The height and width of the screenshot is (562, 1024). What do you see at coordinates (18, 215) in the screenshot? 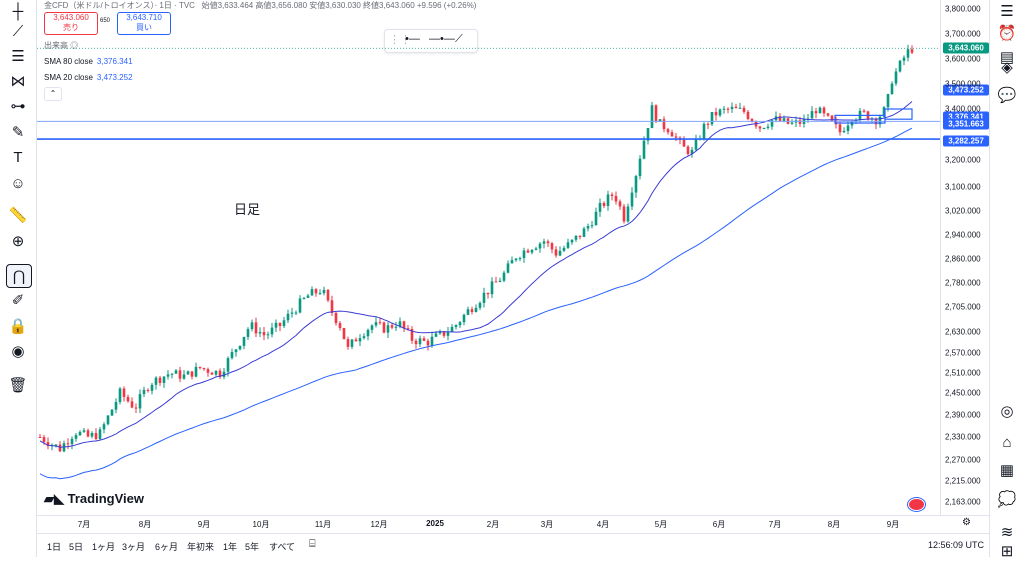
I see `ruler-icon: 📏` at bounding box center [18, 215].